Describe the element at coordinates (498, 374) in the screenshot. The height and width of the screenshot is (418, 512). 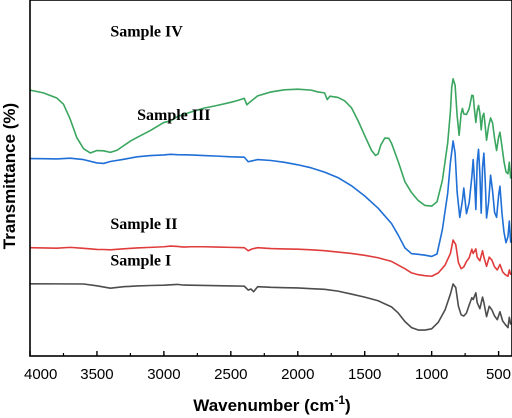
I see `x-tick-label-500: 500` at that location.